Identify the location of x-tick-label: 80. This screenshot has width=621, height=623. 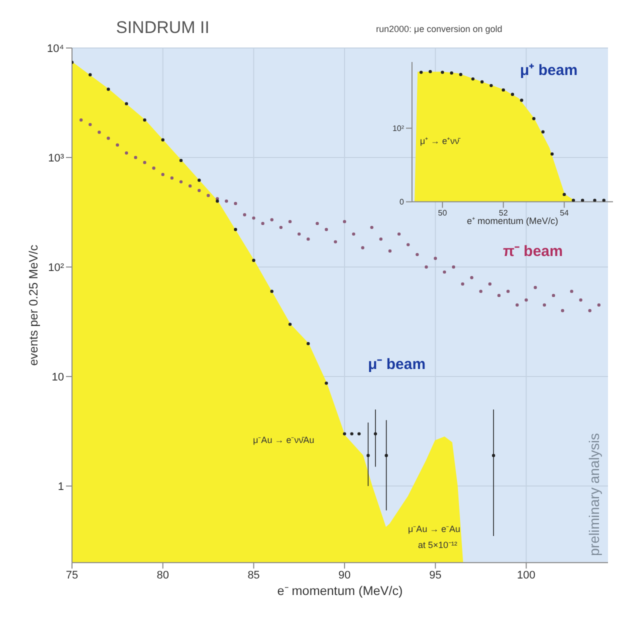
(162, 575).